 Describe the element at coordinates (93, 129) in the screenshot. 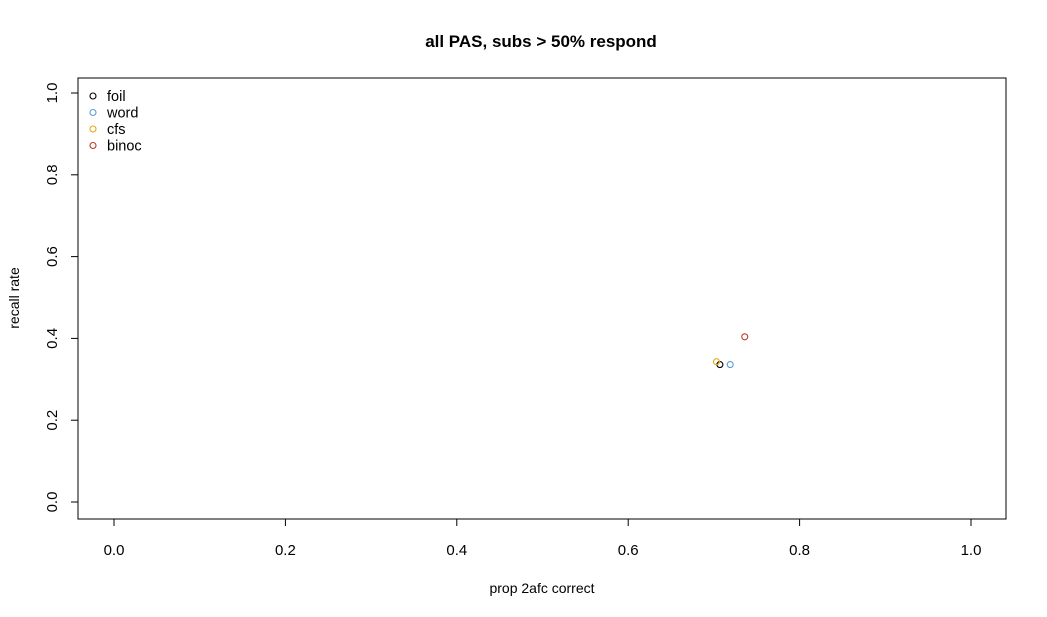

I see `legend-marker-cfs` at that location.